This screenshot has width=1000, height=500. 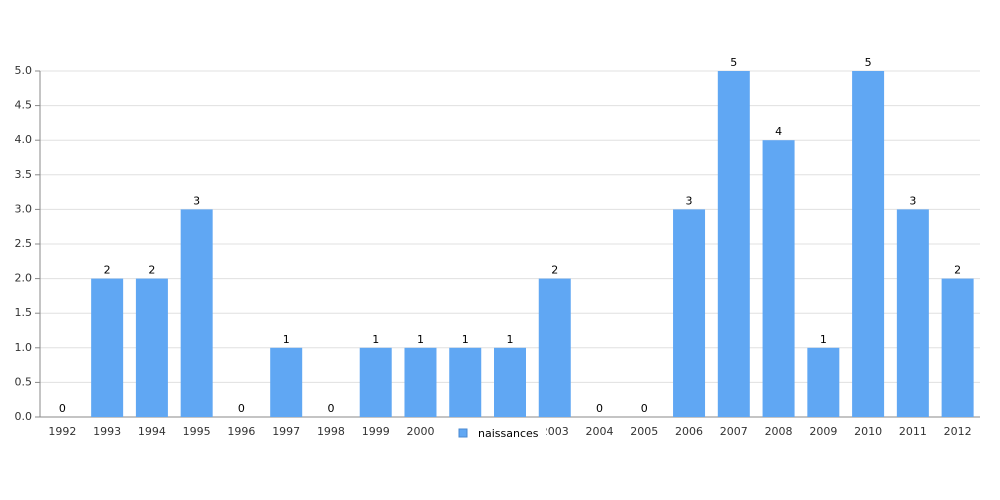 I want to click on x-tick-label: 1995, so click(x=197, y=431).